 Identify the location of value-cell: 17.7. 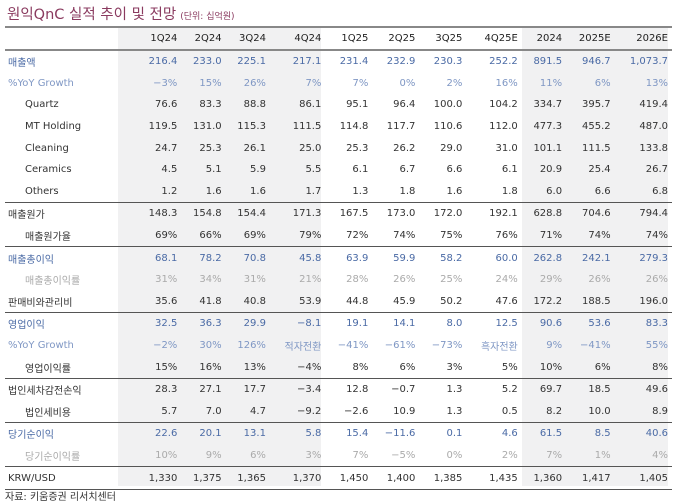
(254, 390).